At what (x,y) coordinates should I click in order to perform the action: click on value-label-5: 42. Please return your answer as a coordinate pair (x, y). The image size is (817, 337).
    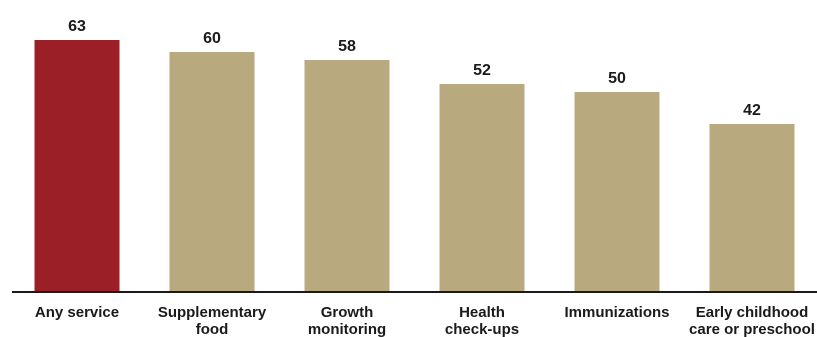
    Looking at the image, I should click on (752, 110).